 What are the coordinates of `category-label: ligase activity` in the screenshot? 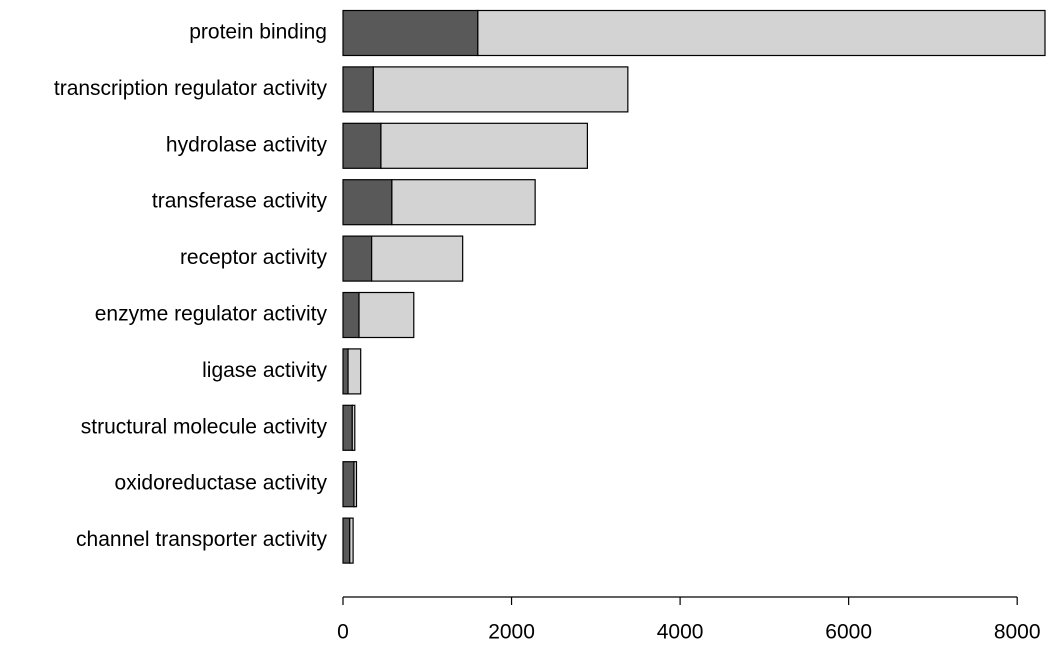 It's located at (264, 370).